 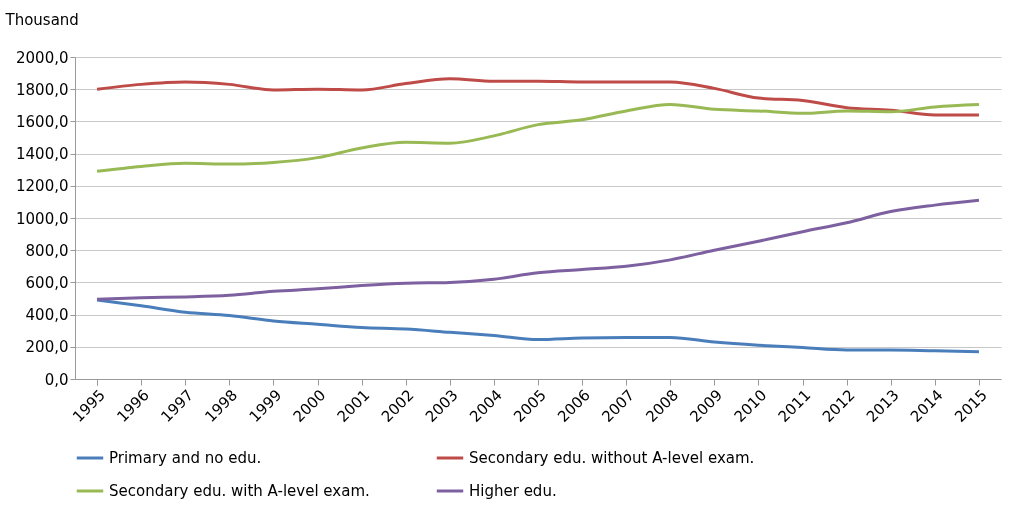 I want to click on y-tick-label: 0,0, so click(x=56, y=379).